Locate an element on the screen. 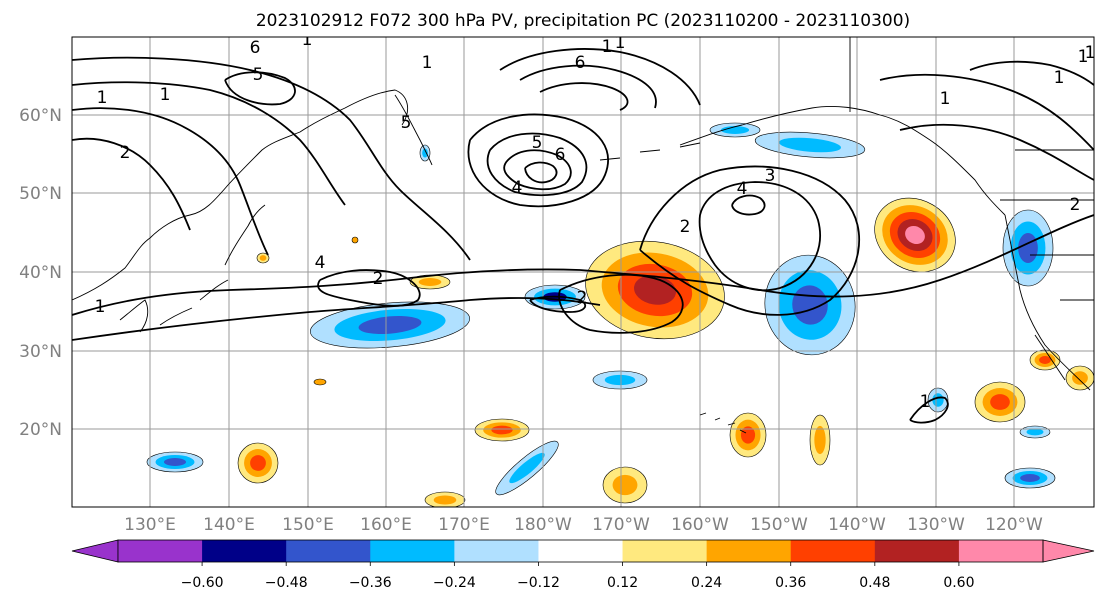  lon-label: 160°E is located at coordinates (386, 525).